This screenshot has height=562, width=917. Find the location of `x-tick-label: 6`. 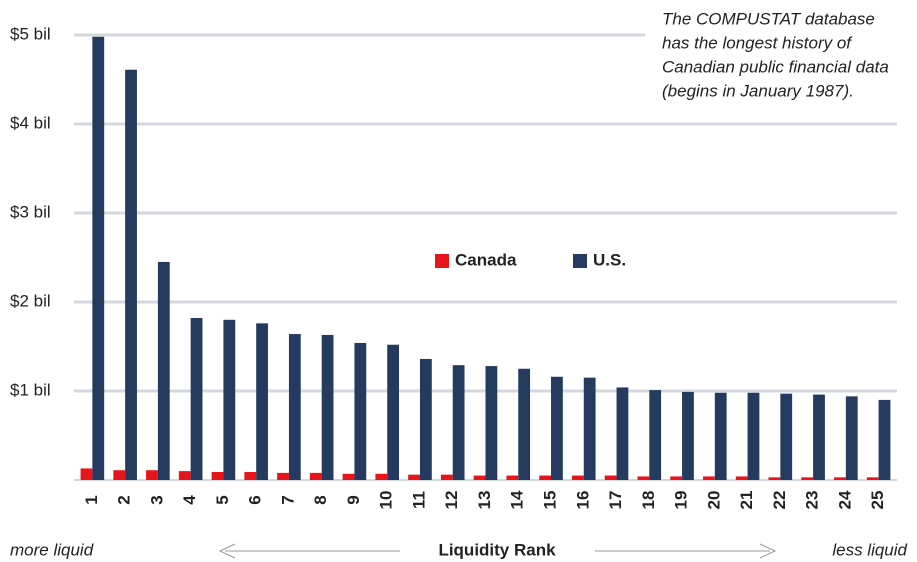

x-tick-label: 6 is located at coordinates (255, 499).